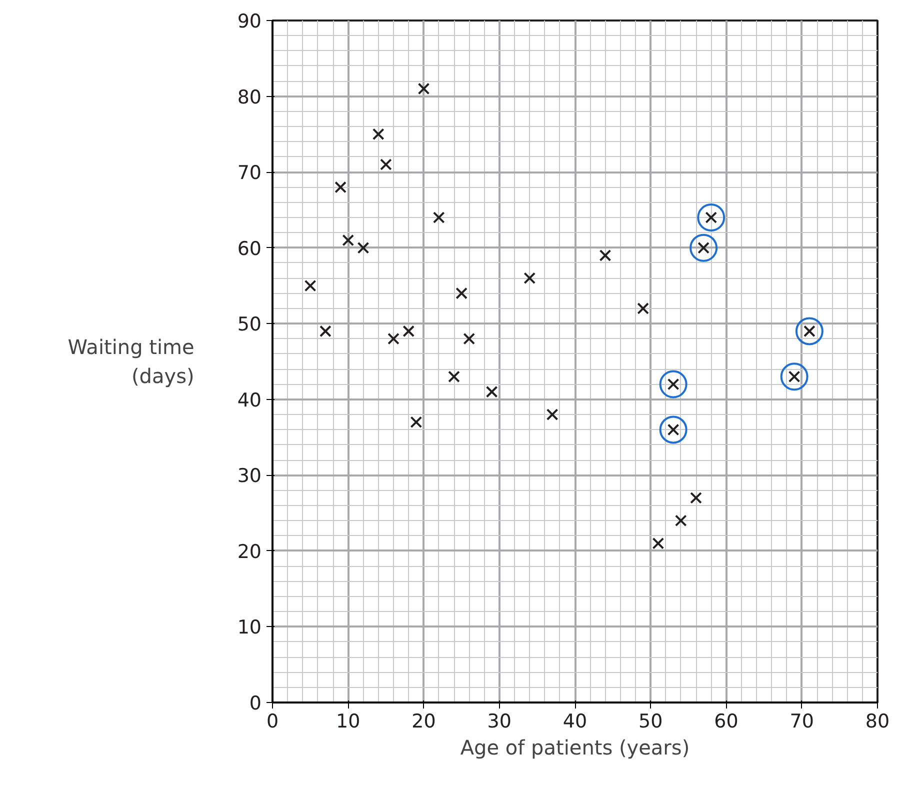 Image resolution: width=897 pixels, height=804 pixels. What do you see at coordinates (249, 551) in the screenshot?
I see `y-tick-label: 20` at bounding box center [249, 551].